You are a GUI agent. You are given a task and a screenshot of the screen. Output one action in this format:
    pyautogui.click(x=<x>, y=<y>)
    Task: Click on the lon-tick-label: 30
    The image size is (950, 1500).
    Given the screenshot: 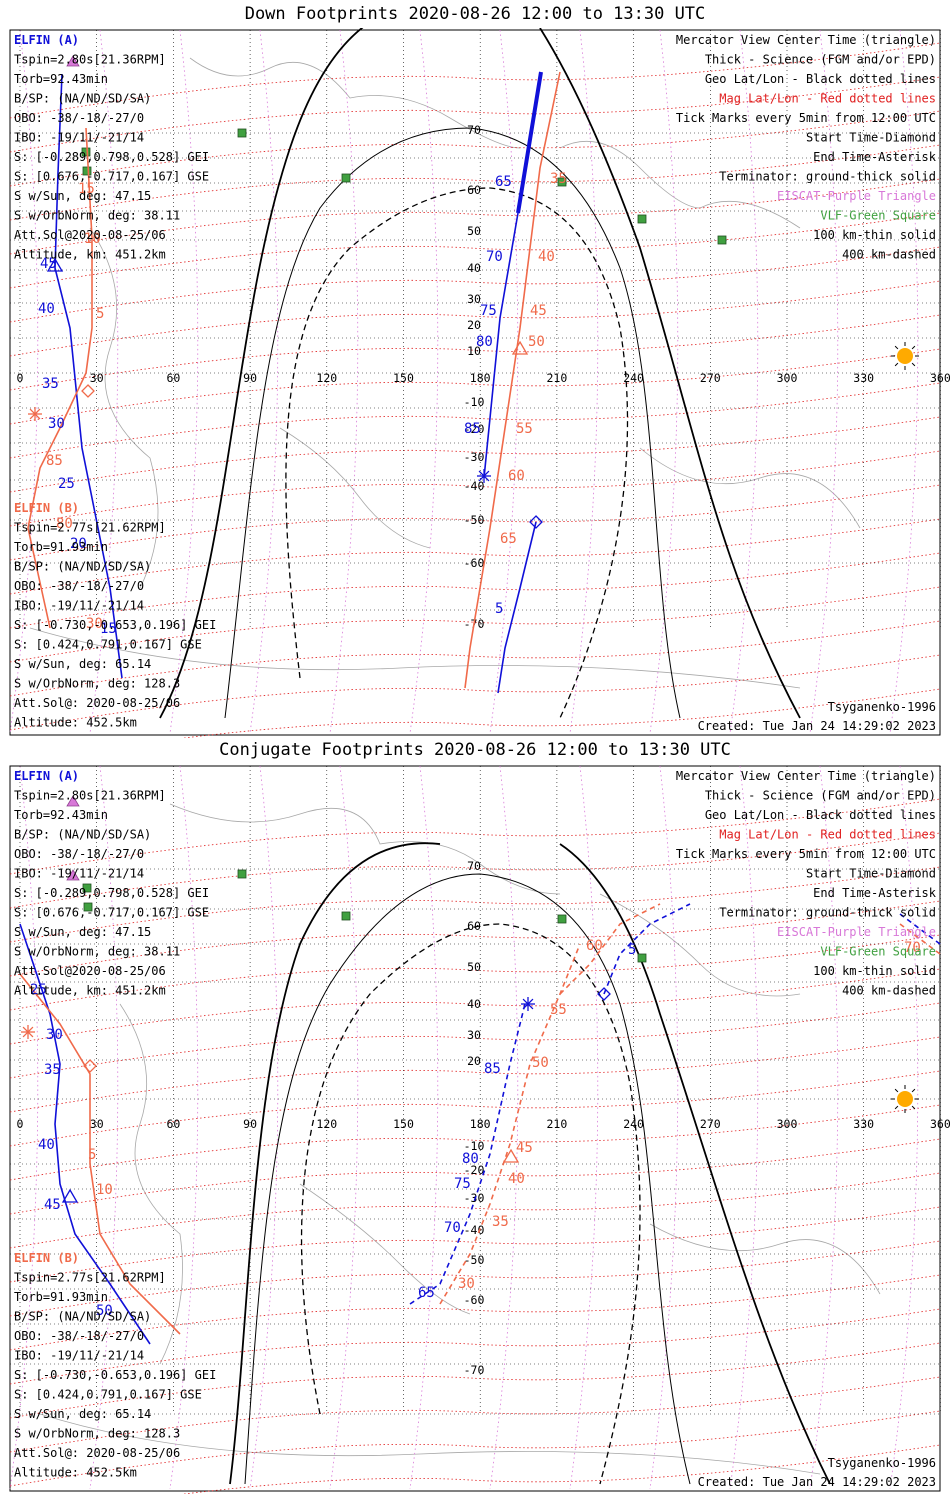 What is the action you would take?
    pyautogui.click(x=97, y=378)
    